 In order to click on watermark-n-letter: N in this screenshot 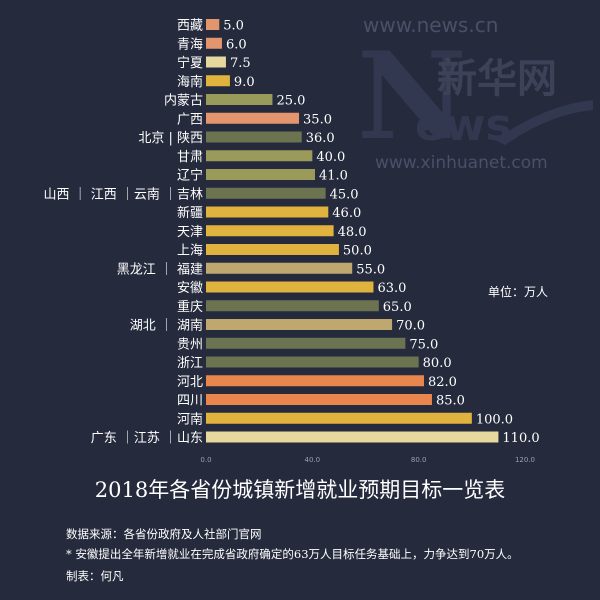, I will do `click(412, 96)`.